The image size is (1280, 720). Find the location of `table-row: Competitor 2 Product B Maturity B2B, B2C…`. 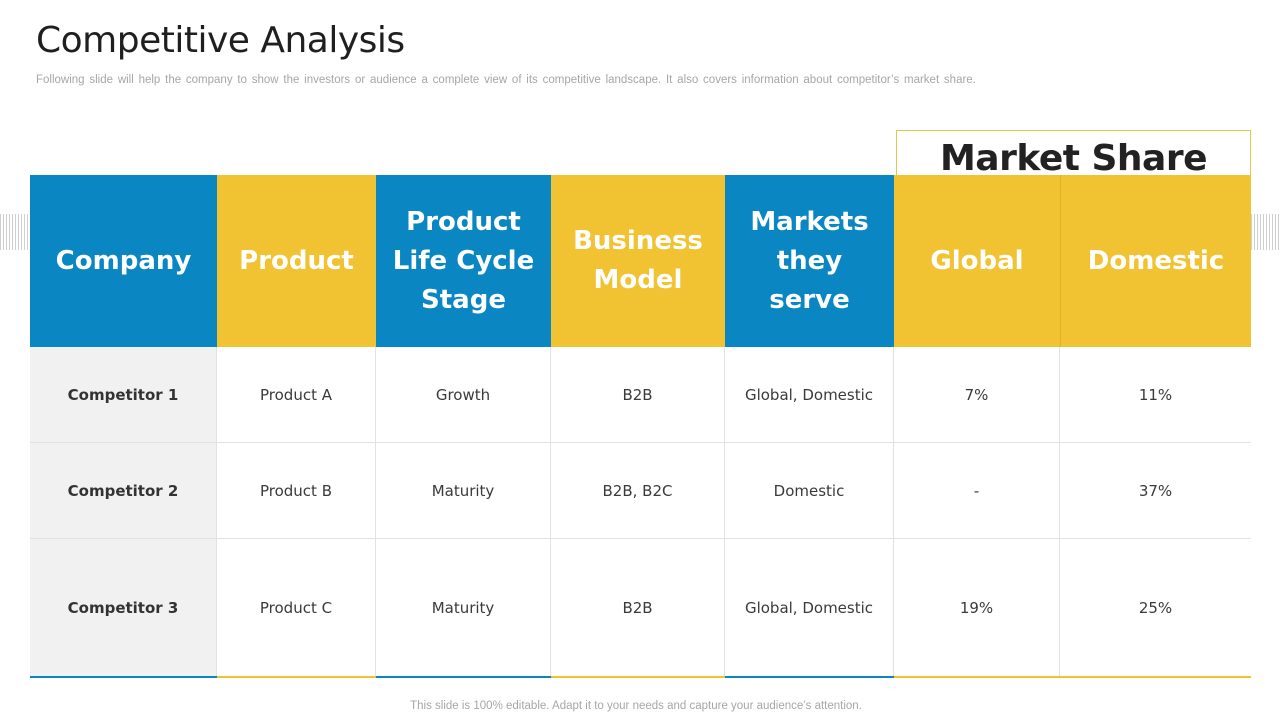

table-row: Competitor 2 Product B Maturity B2B, B2C… is located at coordinates (640, 491).